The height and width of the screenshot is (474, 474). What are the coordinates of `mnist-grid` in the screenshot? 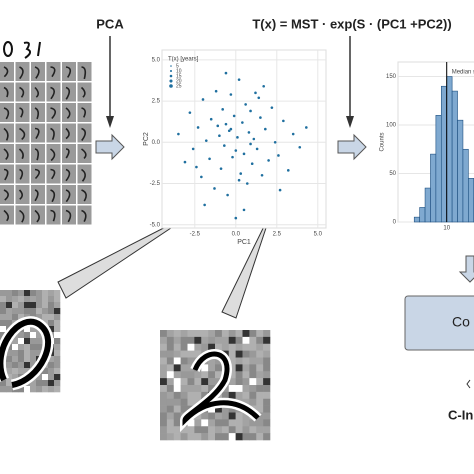 It's located at (46, 143).